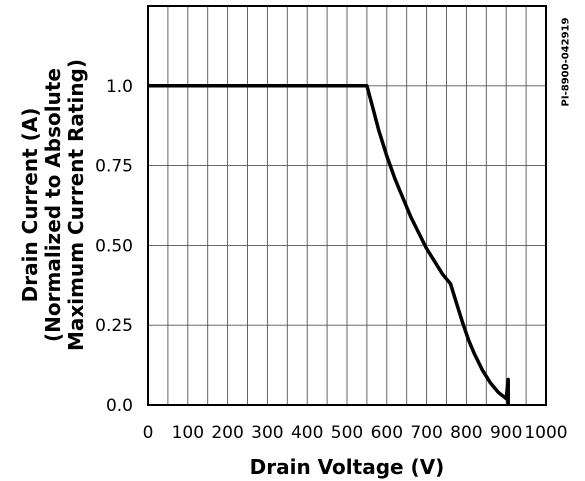  I want to click on x-tick-label: 600, so click(387, 433).